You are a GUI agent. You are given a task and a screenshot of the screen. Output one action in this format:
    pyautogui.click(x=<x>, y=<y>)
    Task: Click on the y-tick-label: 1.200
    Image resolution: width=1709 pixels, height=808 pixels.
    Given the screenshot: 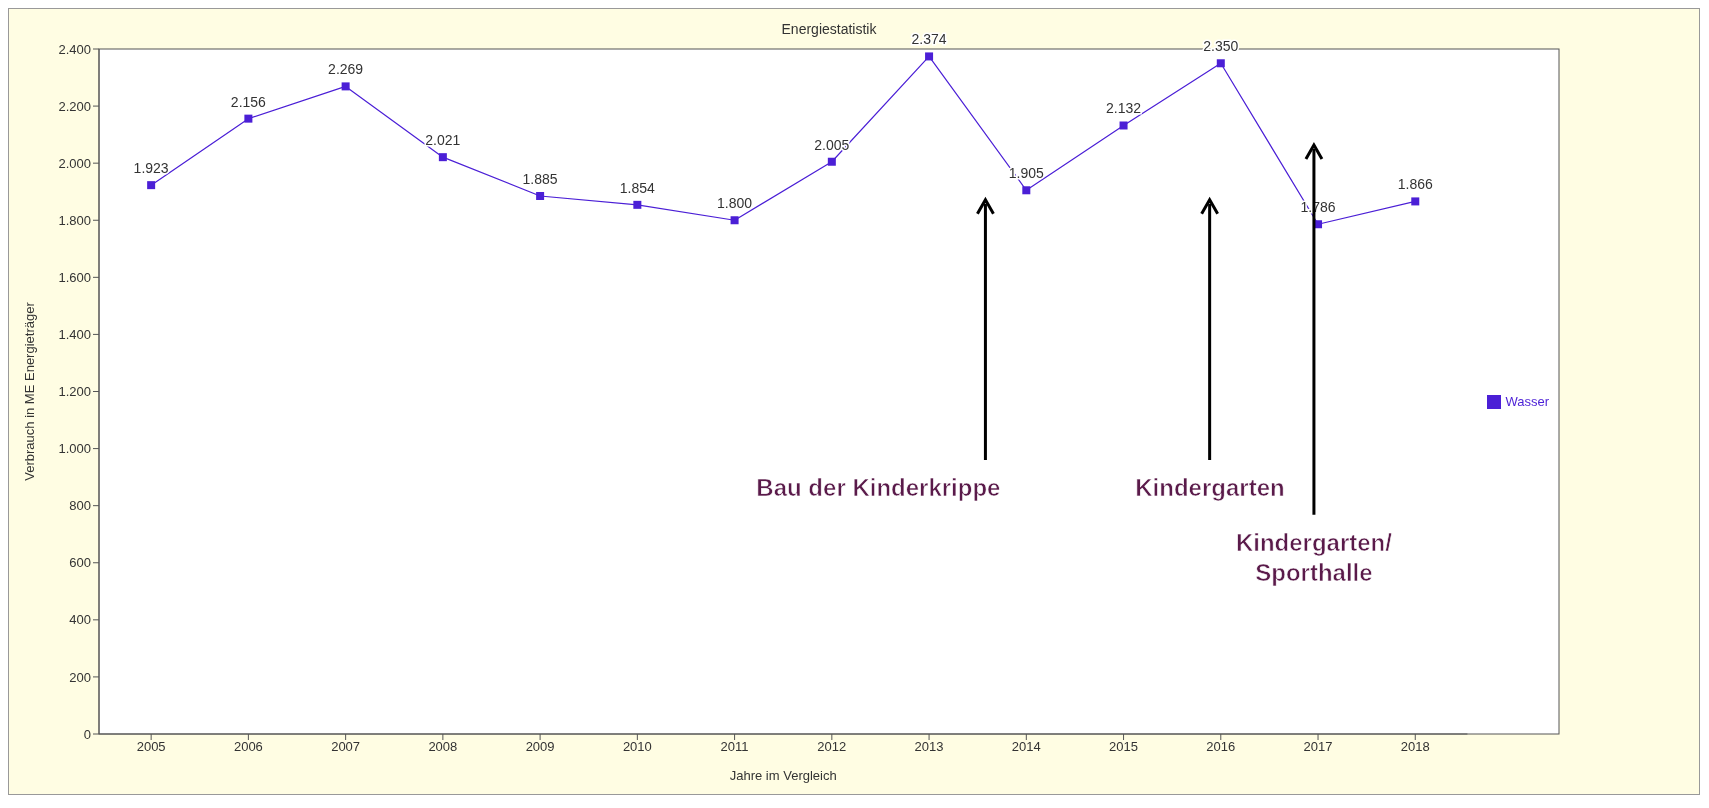 What is the action you would take?
    pyautogui.click(x=74, y=392)
    